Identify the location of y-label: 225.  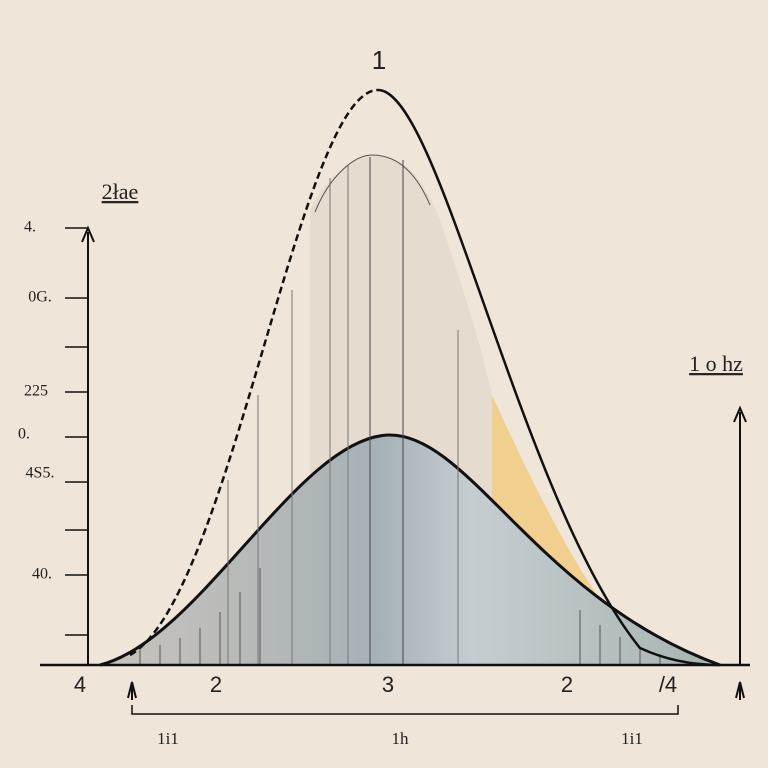
(36, 391).